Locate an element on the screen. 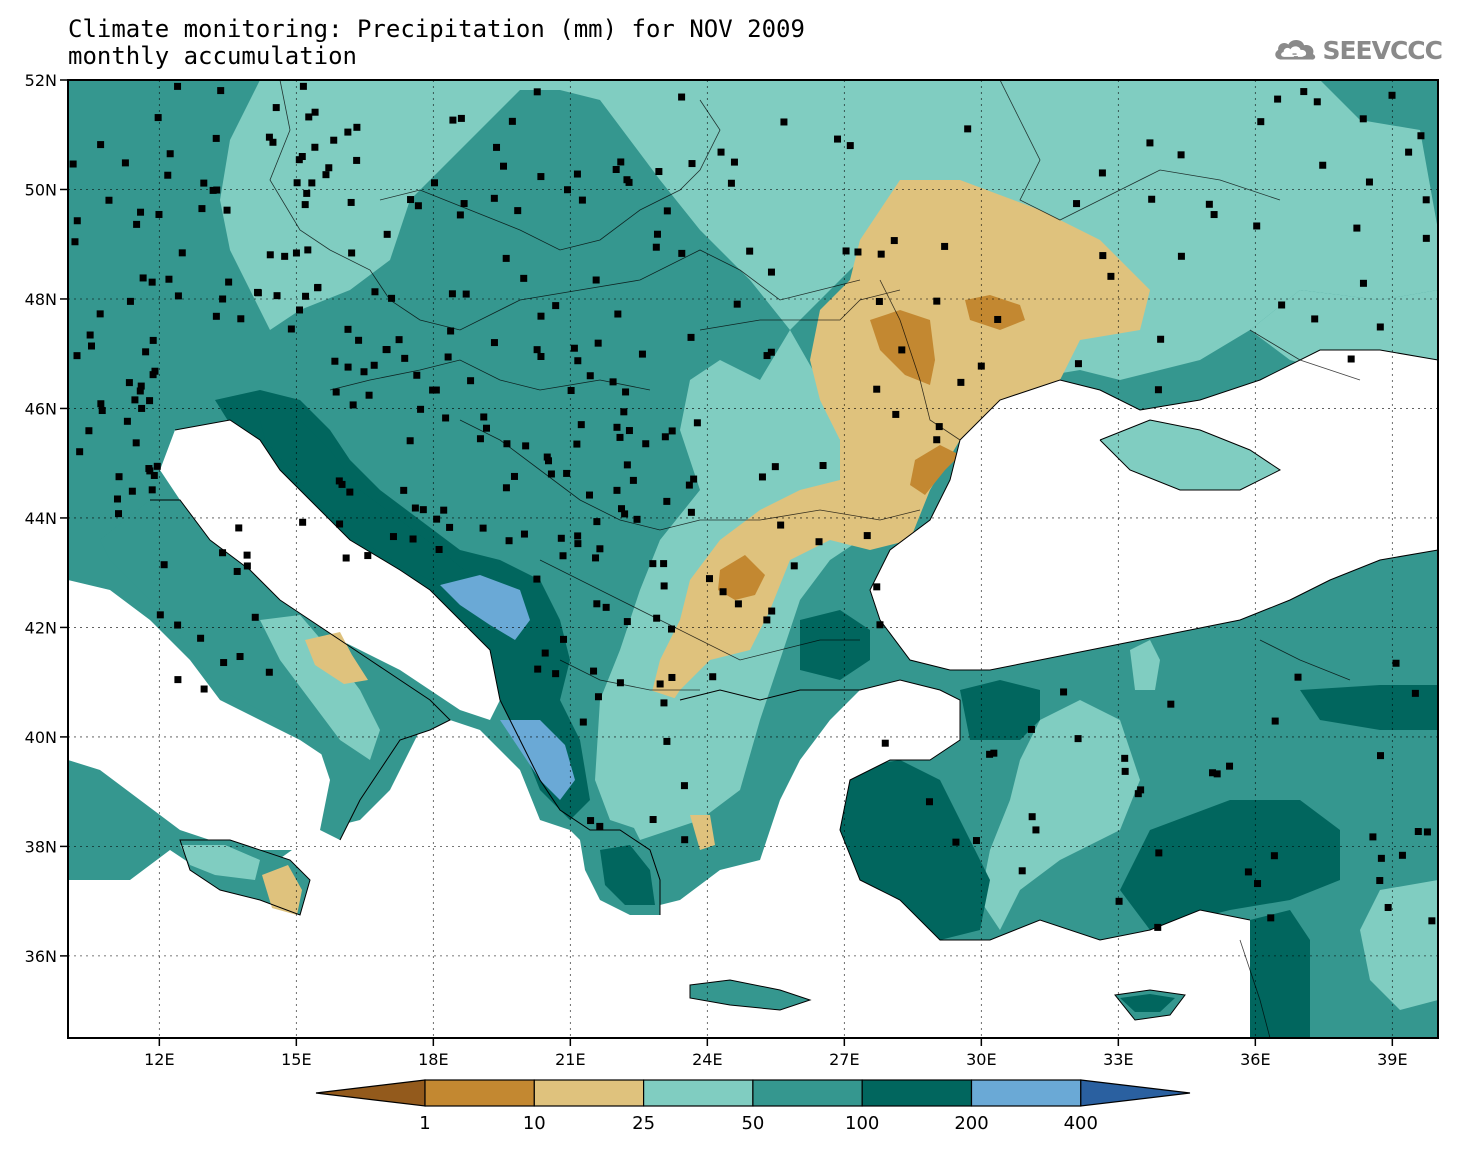 This screenshot has width=1457, height=1152. precip-region-100-200-dinaric is located at coordinates (402, 605).